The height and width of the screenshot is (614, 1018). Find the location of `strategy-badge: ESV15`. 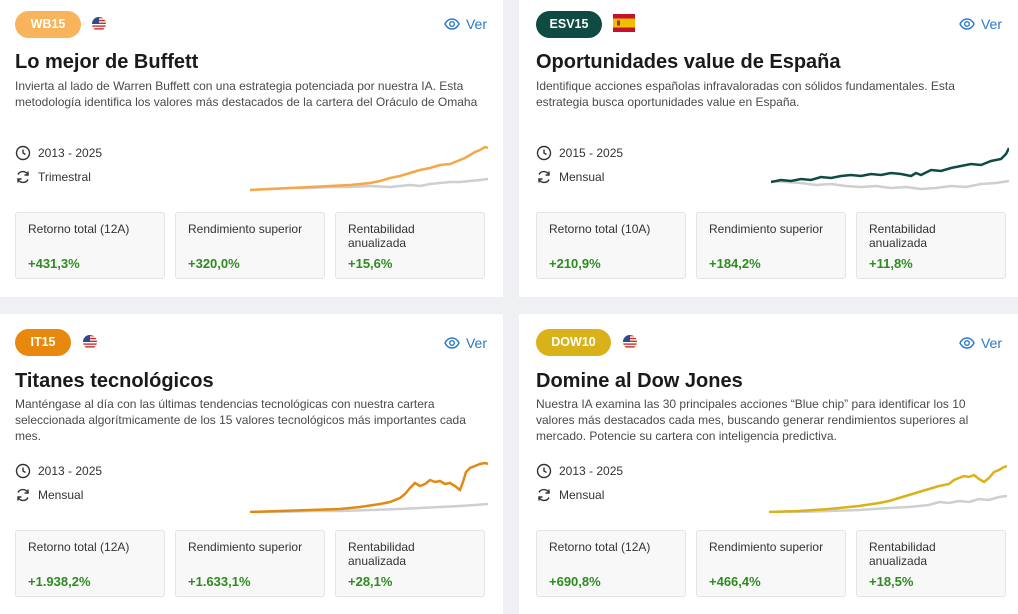

strategy-badge: ESV15 is located at coordinates (569, 24).